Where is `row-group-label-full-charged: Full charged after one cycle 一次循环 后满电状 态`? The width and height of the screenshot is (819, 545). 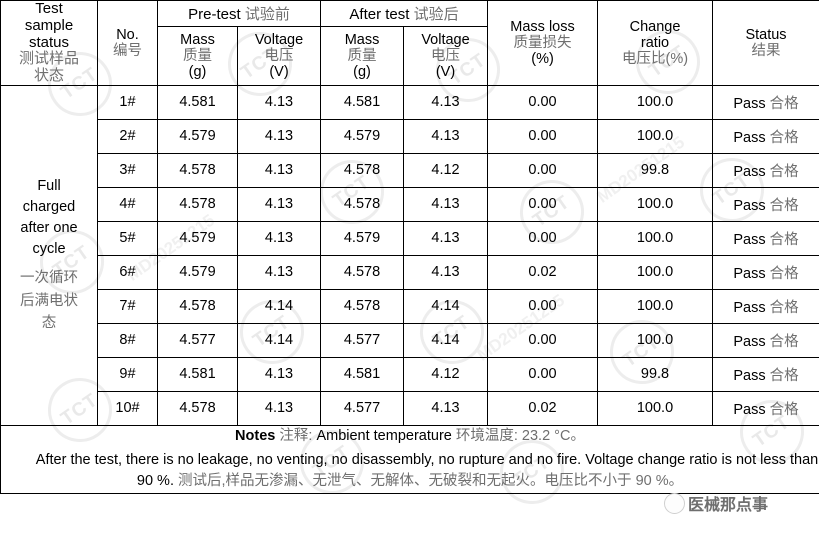 row-group-label-full-charged: Full charged after one cycle 一次循环 后满电状 态 is located at coordinates (49, 255).